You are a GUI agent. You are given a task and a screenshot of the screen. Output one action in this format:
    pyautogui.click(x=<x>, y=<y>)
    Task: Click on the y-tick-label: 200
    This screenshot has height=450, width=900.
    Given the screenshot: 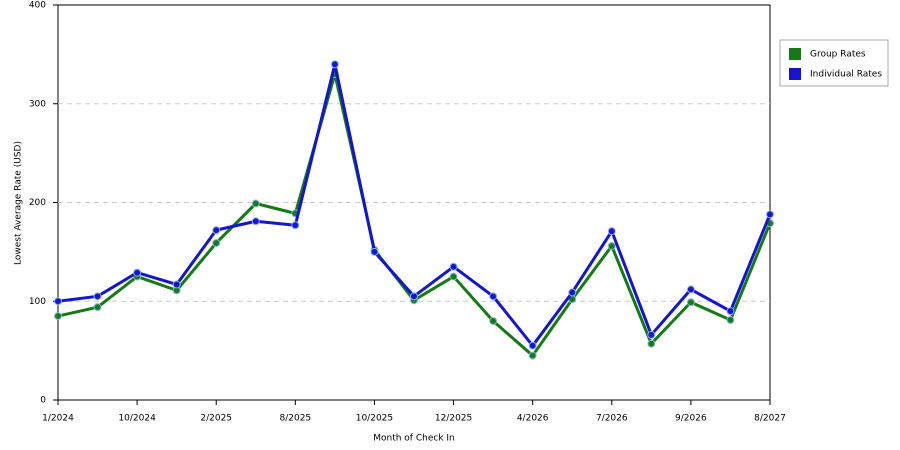 What is the action you would take?
    pyautogui.click(x=37, y=203)
    